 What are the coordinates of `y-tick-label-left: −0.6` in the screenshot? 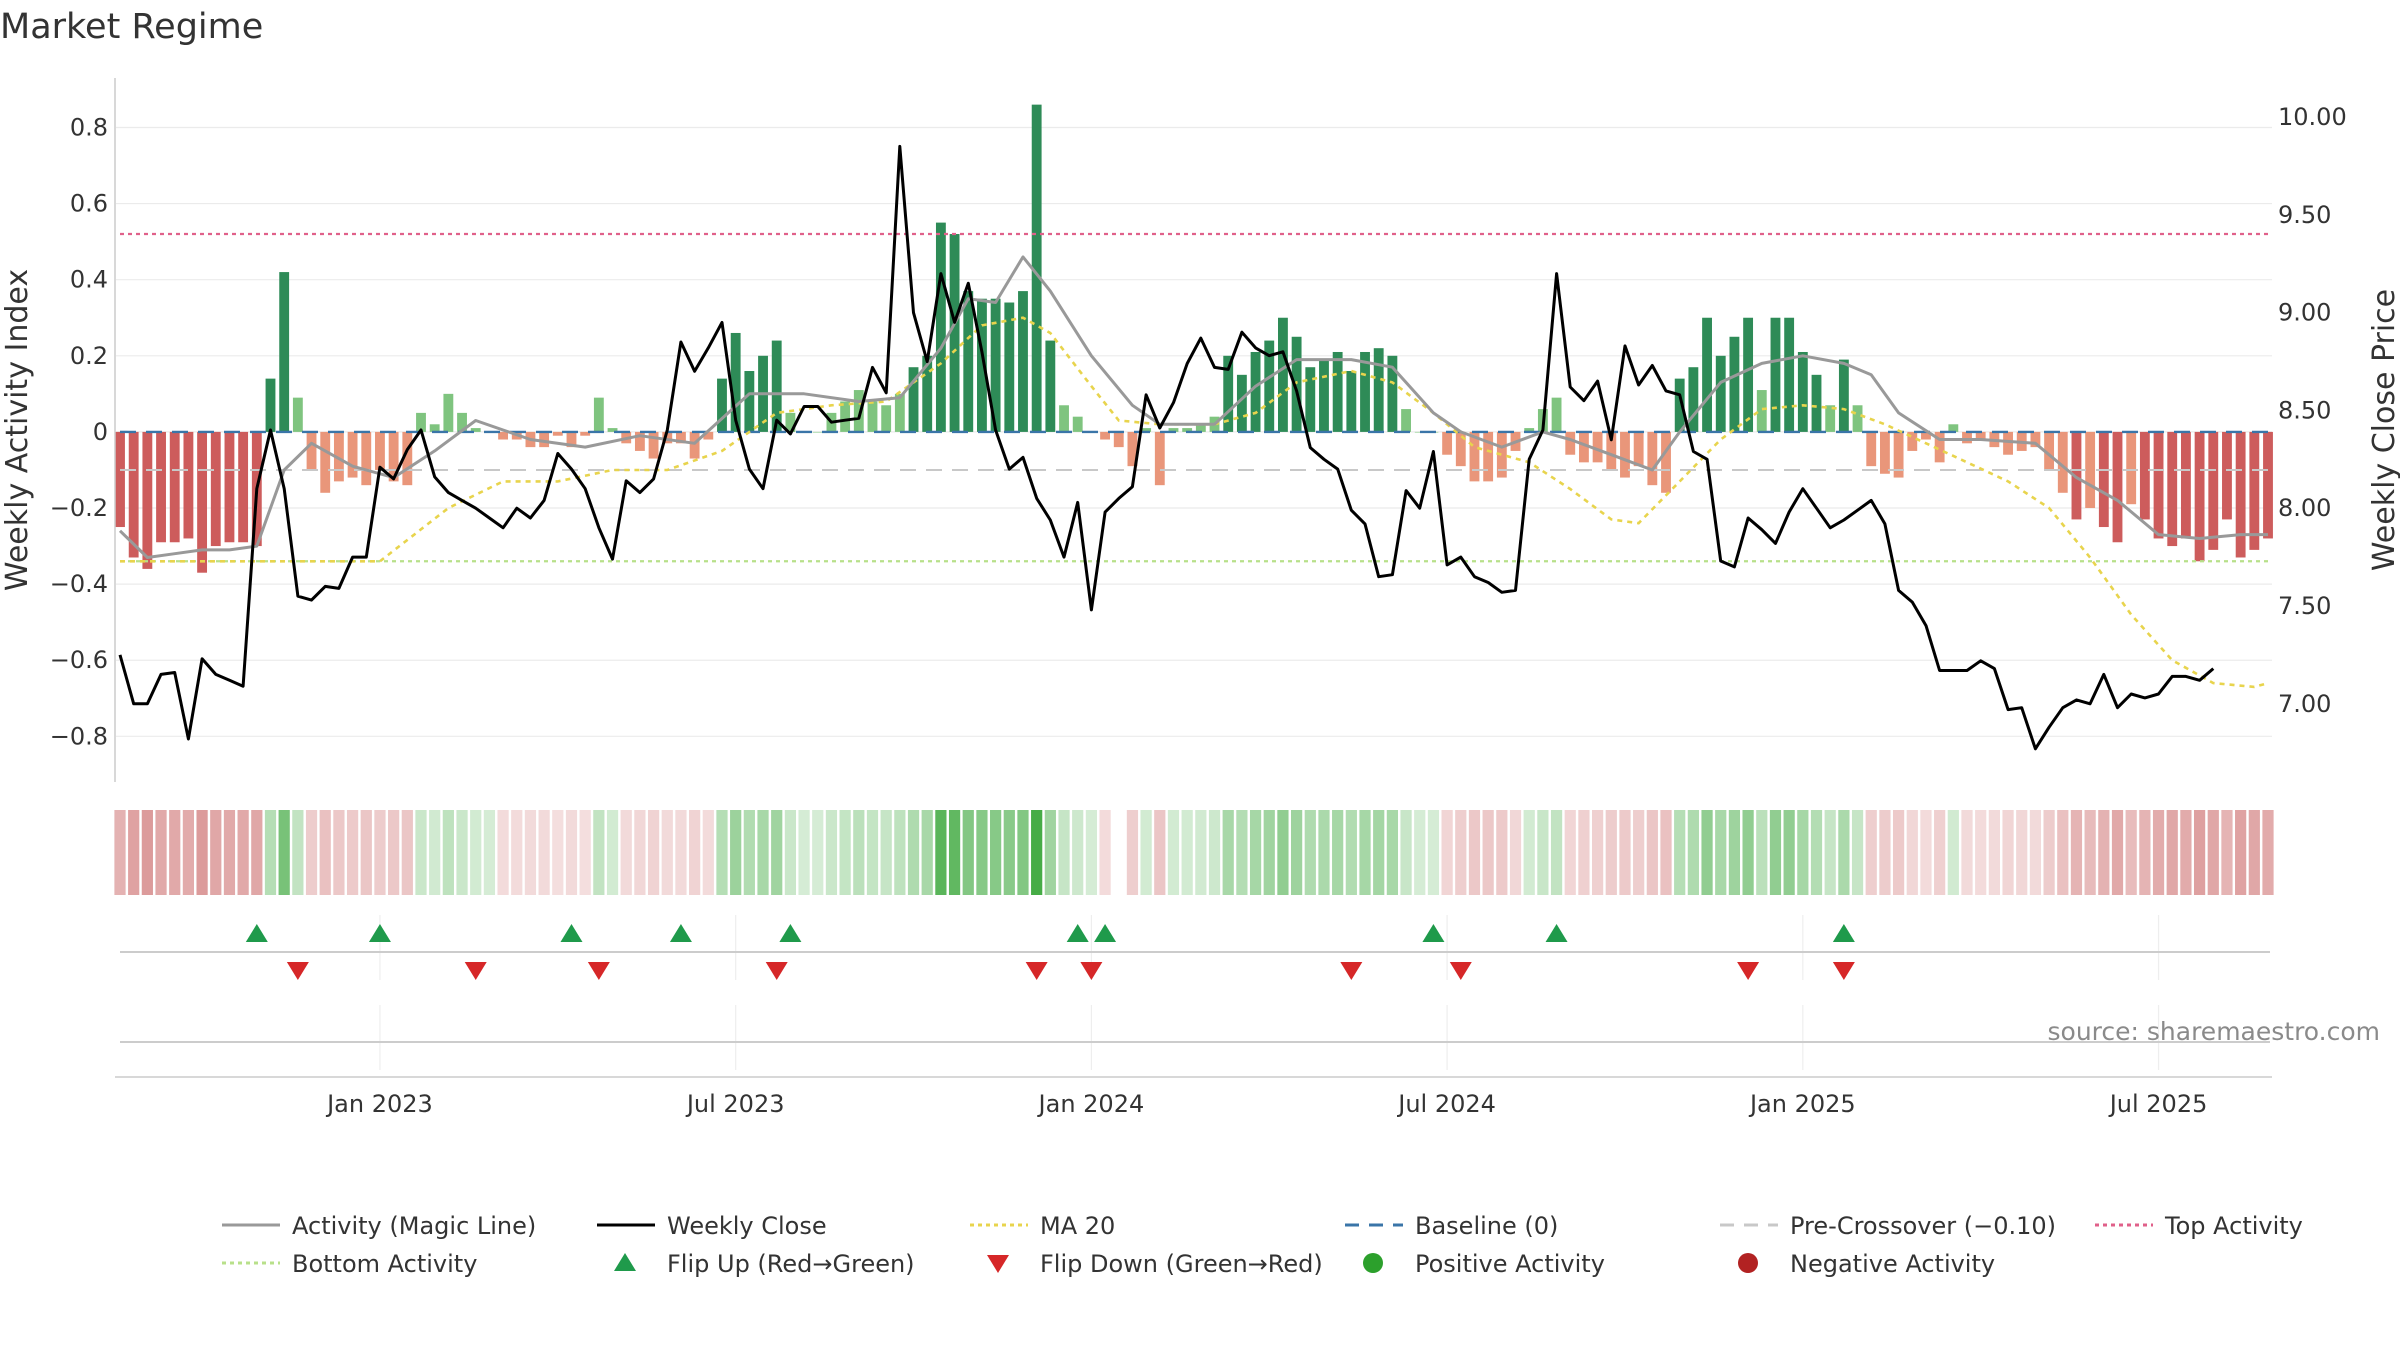 It's located at (79, 660).